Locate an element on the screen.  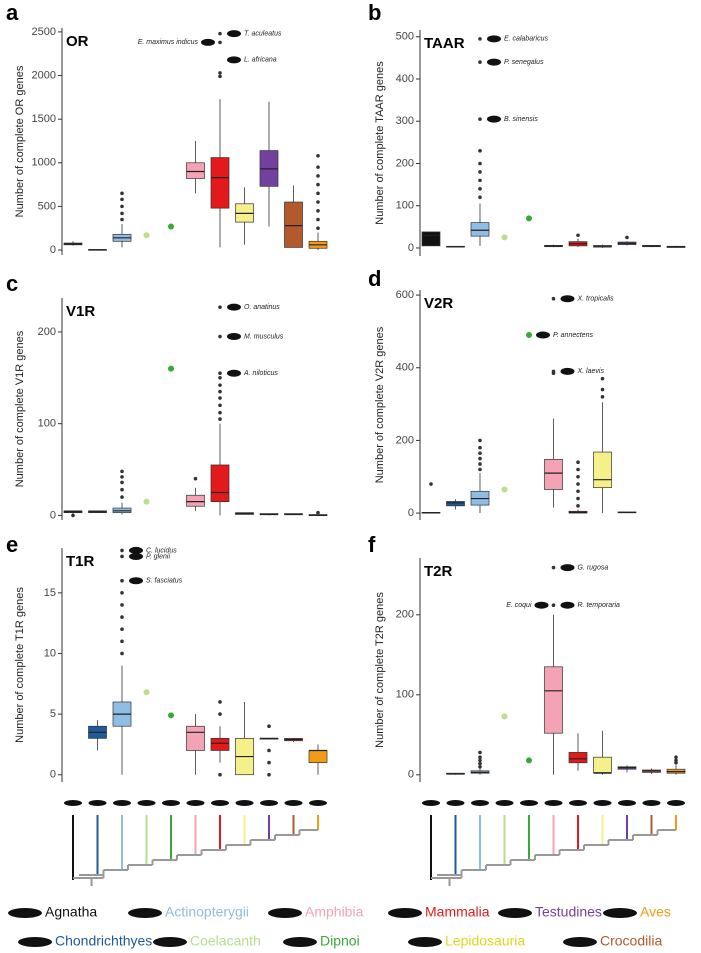
gene-title: T1R is located at coordinates (80, 561).